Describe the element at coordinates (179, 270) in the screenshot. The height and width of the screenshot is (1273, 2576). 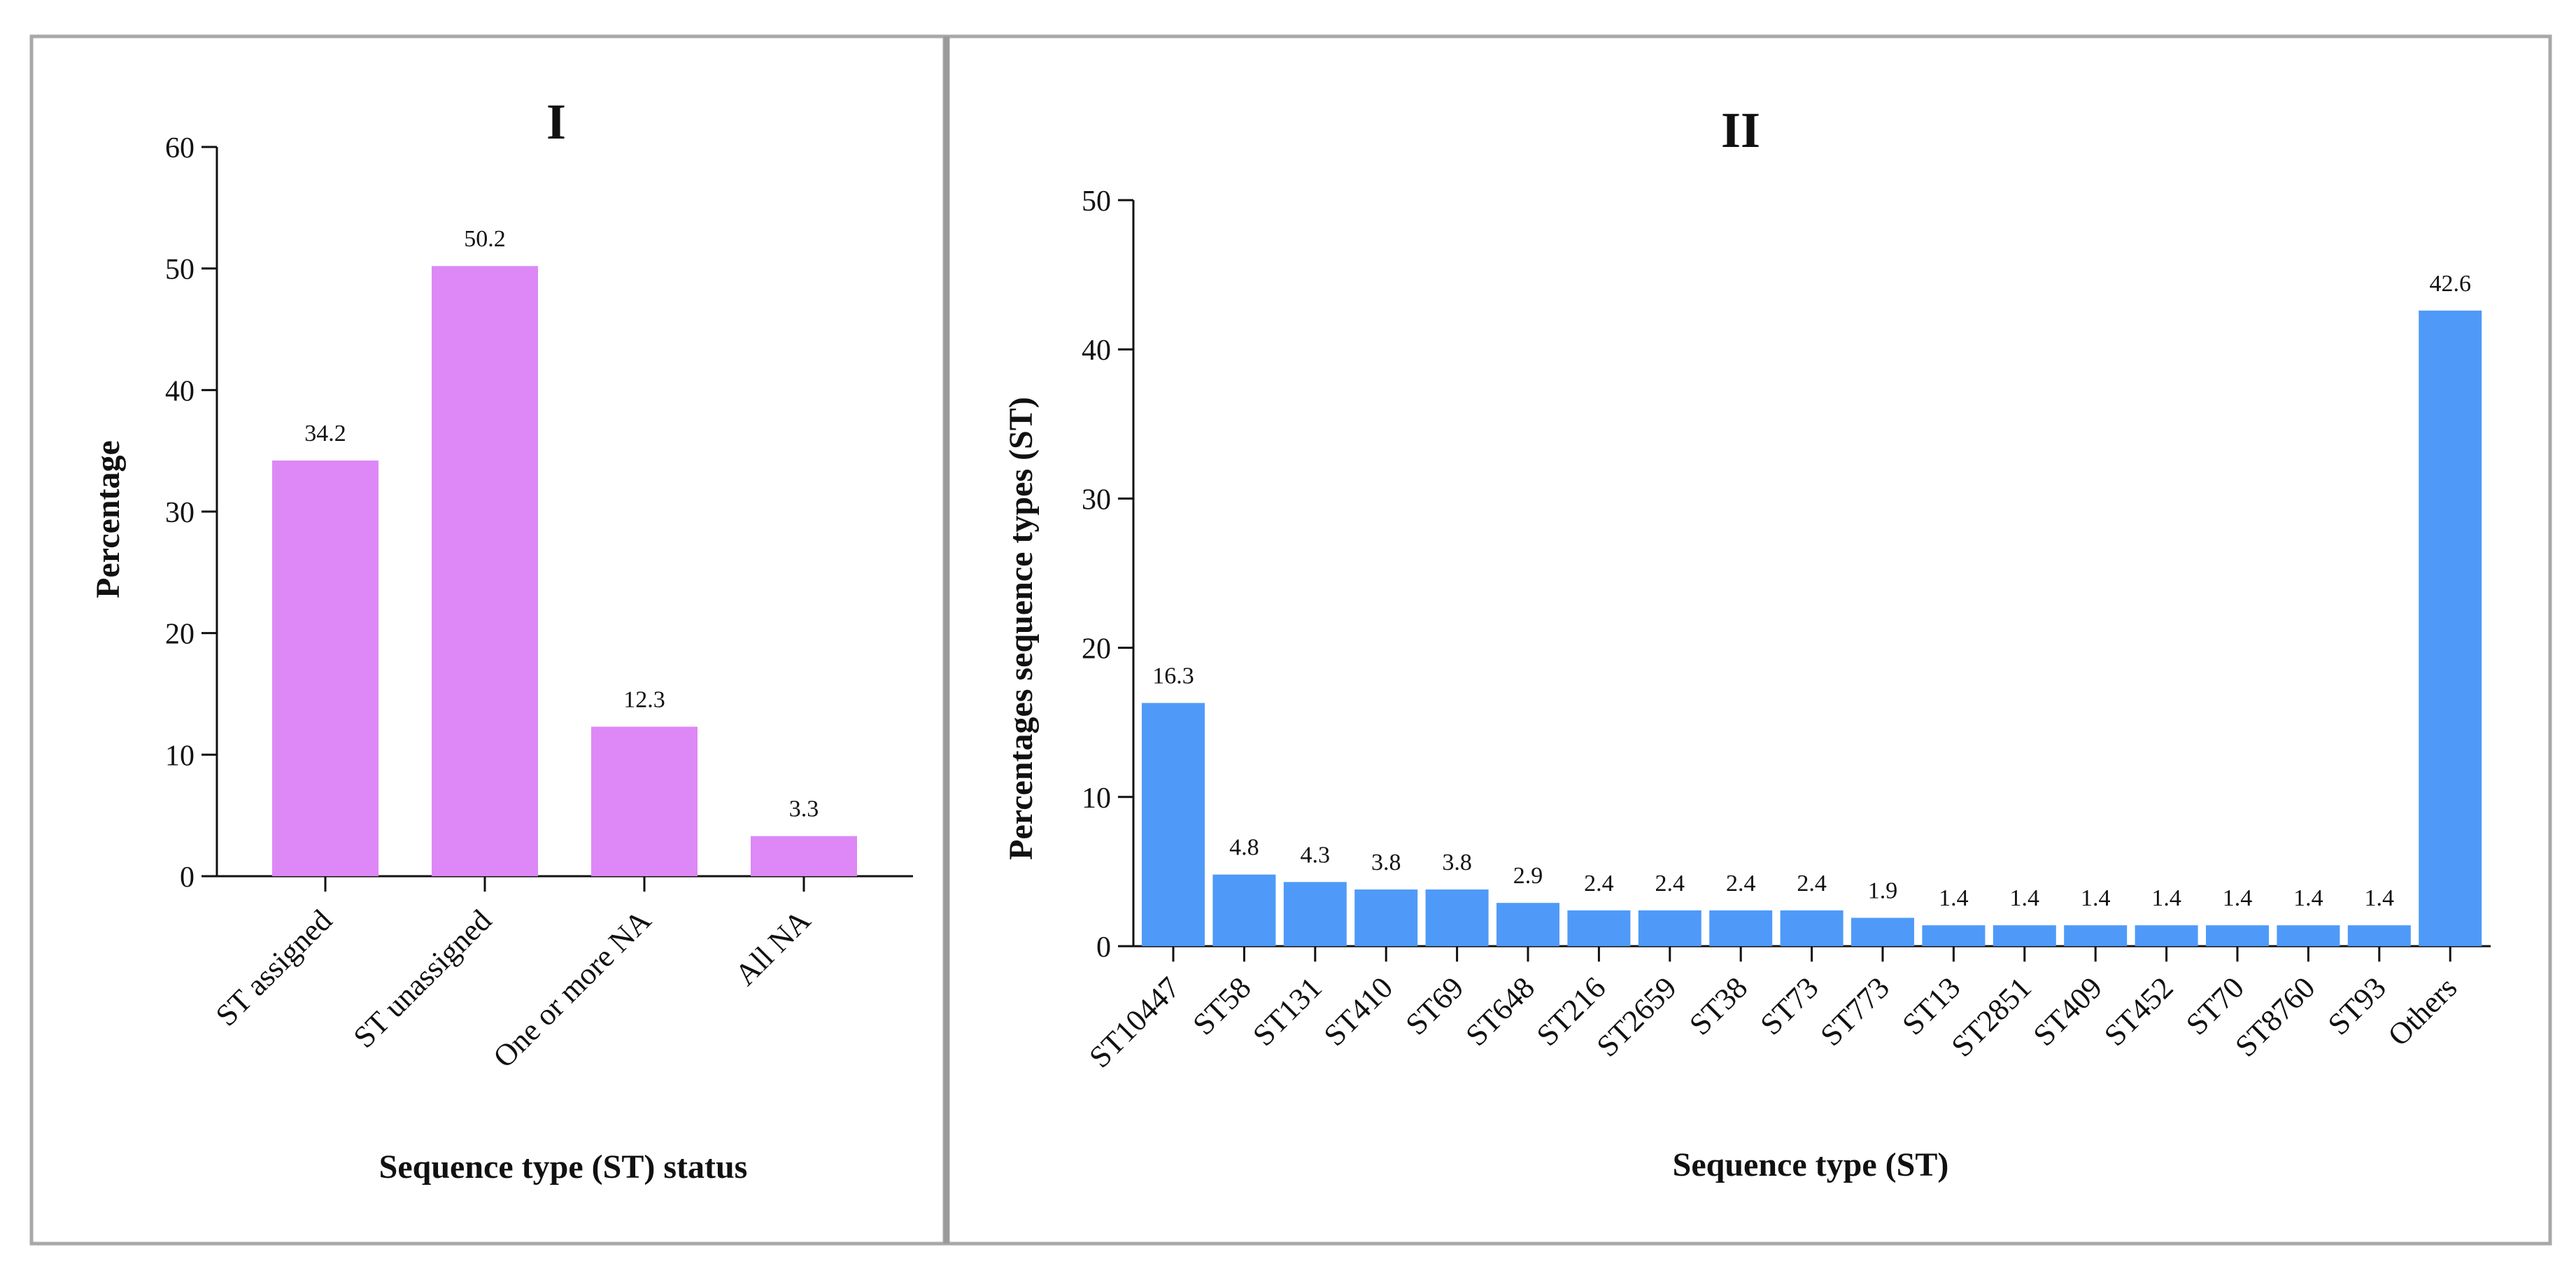
I see `panel-1-y-tick-label: 50` at that location.